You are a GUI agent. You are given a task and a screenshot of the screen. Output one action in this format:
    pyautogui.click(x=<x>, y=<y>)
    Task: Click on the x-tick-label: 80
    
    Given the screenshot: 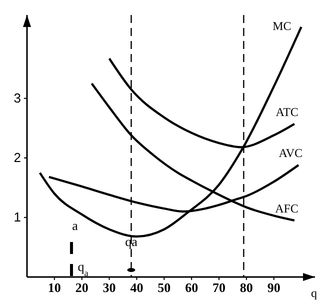 What is the action you would take?
    pyautogui.click(x=246, y=288)
    